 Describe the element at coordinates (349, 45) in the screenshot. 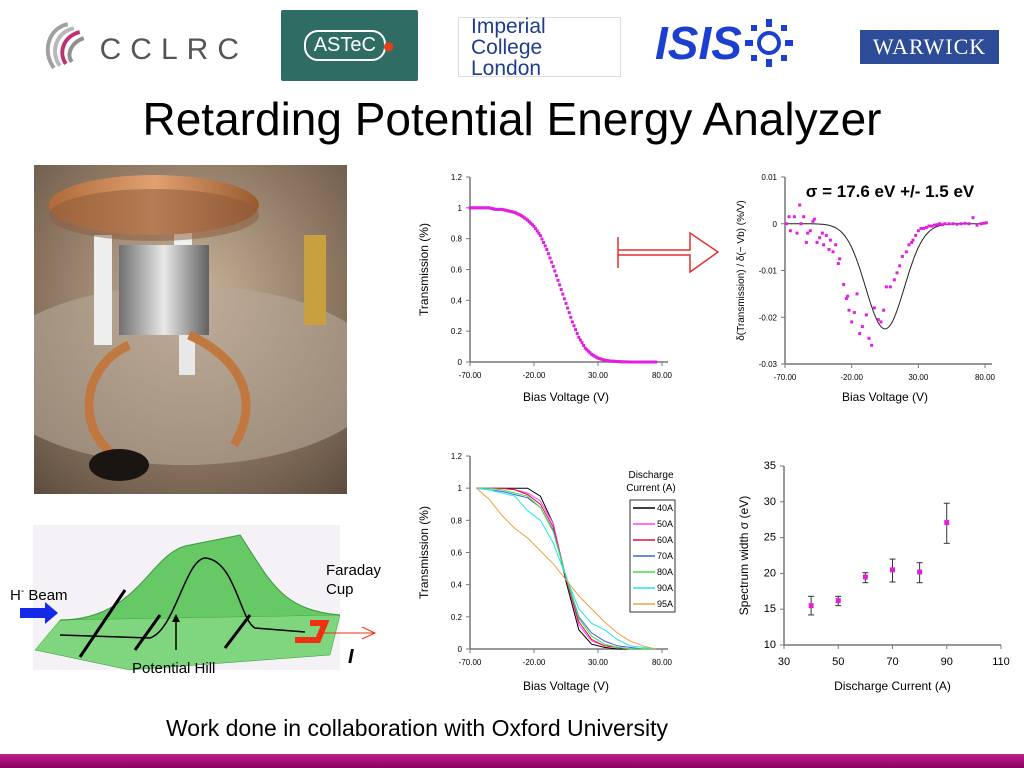

I see `astec-logo: ASTeC ●` at that location.